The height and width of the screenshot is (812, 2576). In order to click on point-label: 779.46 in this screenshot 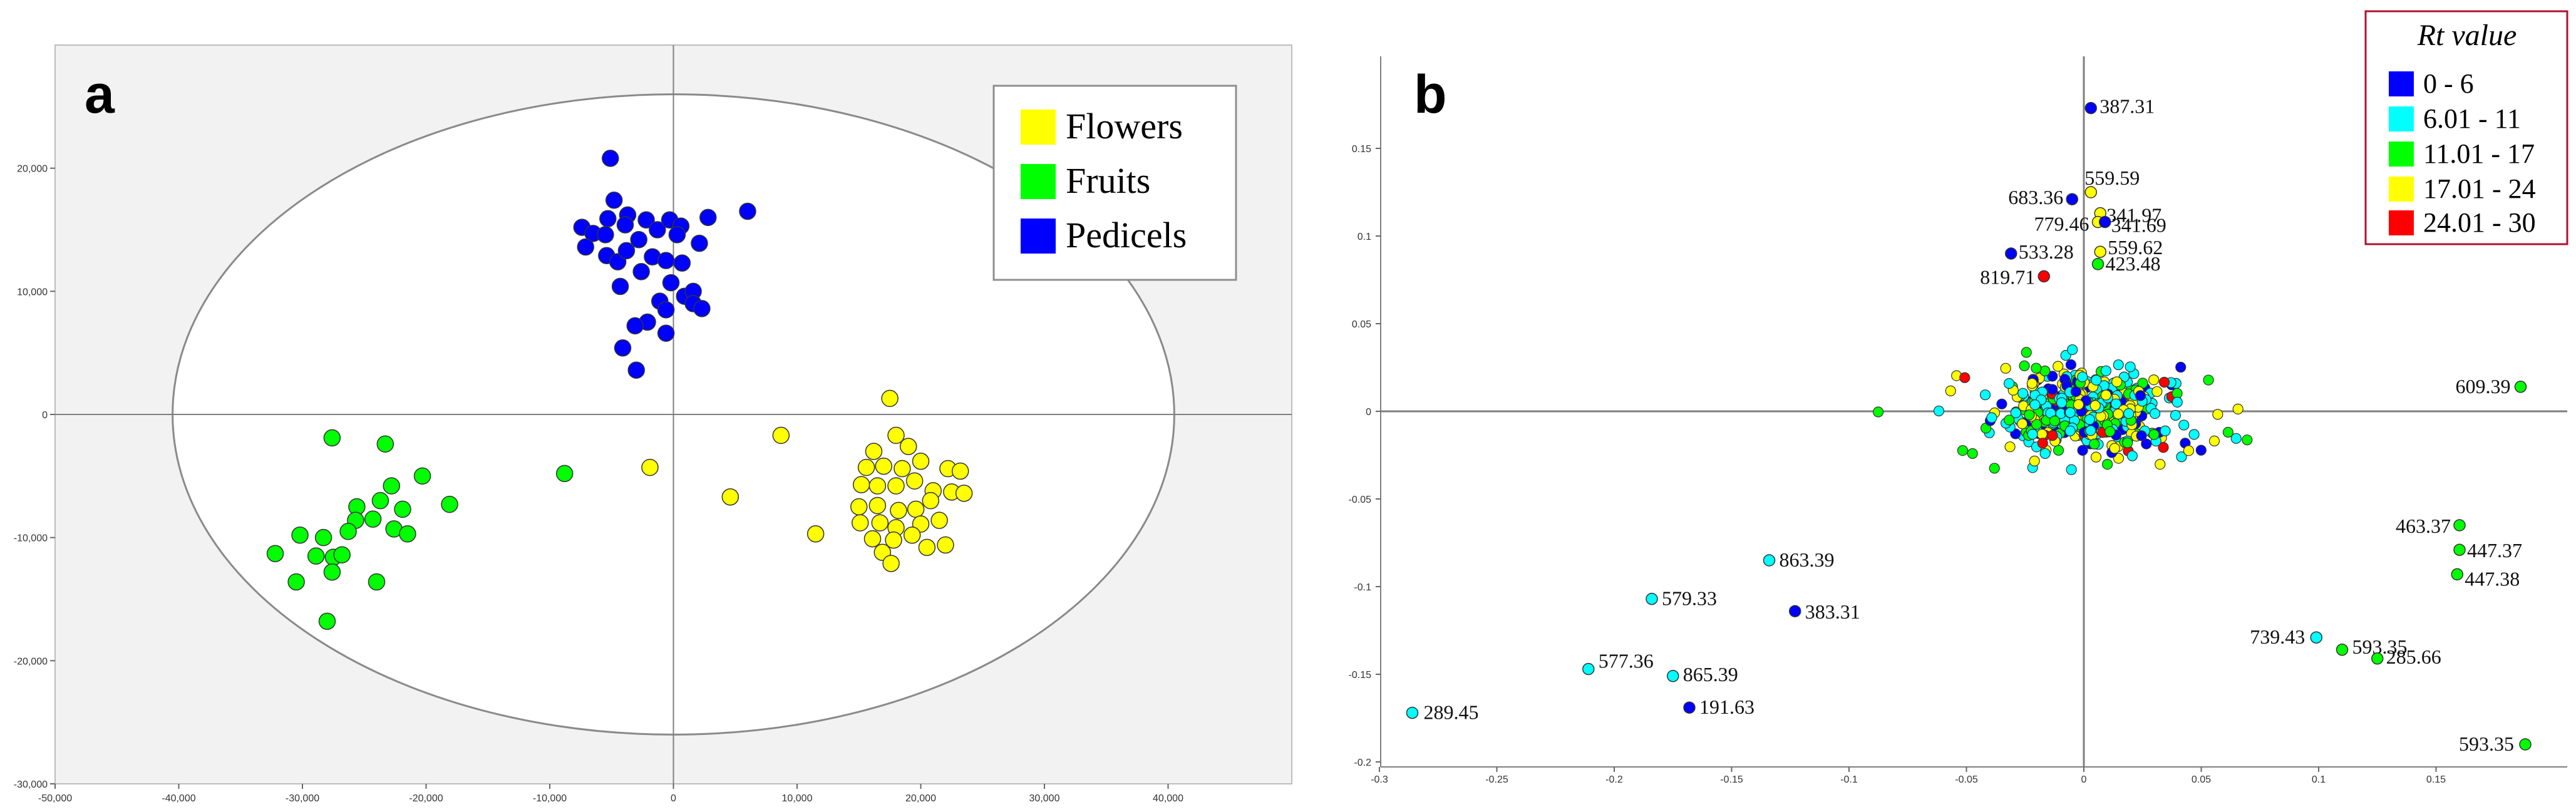, I will do `click(2061, 224)`.